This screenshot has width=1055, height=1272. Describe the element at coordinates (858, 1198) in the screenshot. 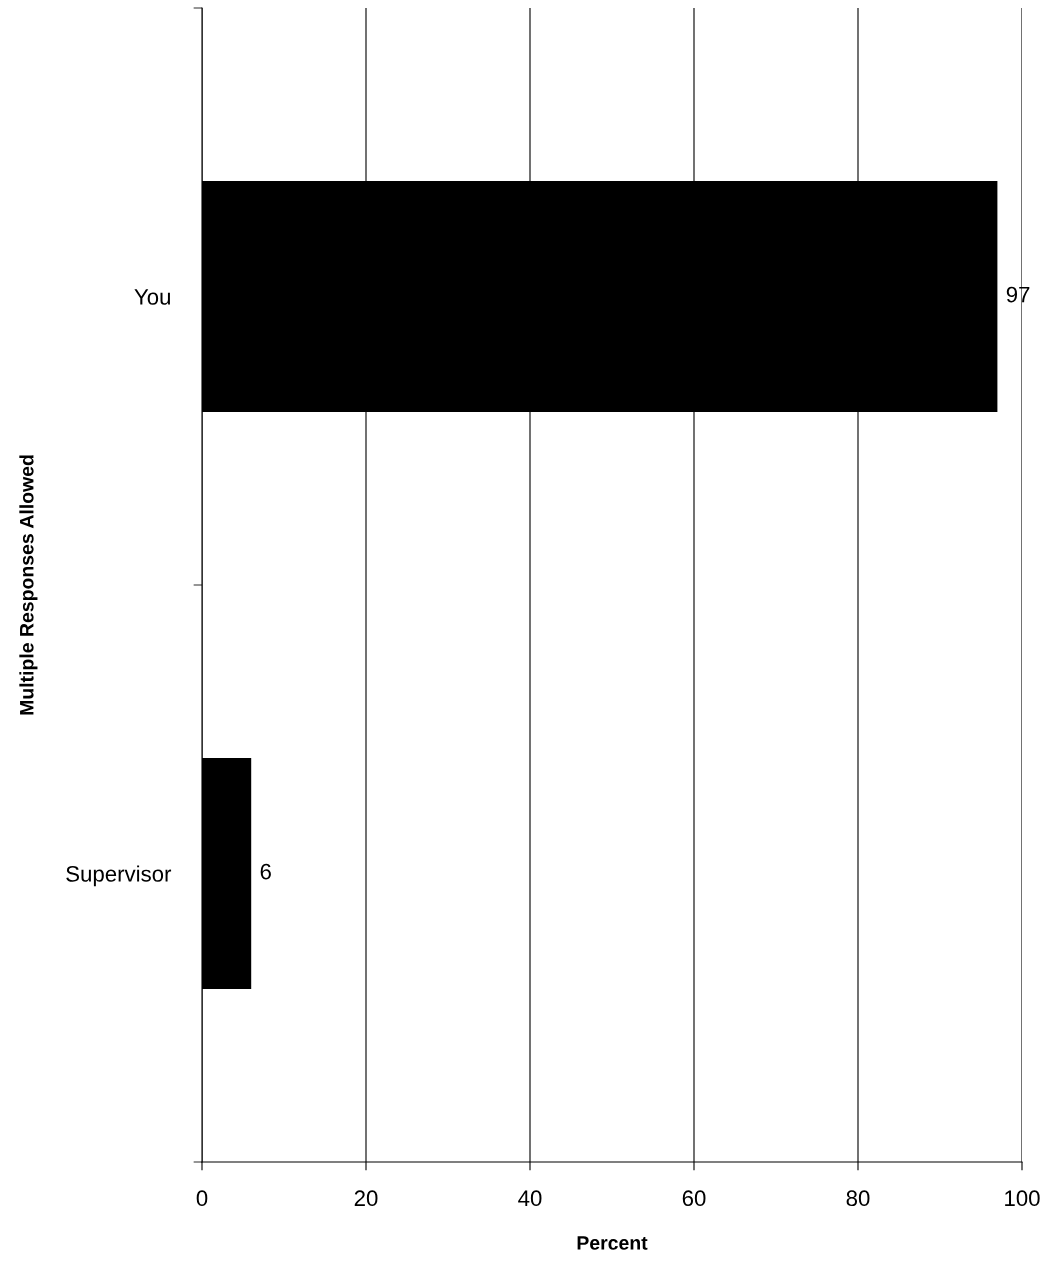

I see `x-tick-label: 80` at that location.